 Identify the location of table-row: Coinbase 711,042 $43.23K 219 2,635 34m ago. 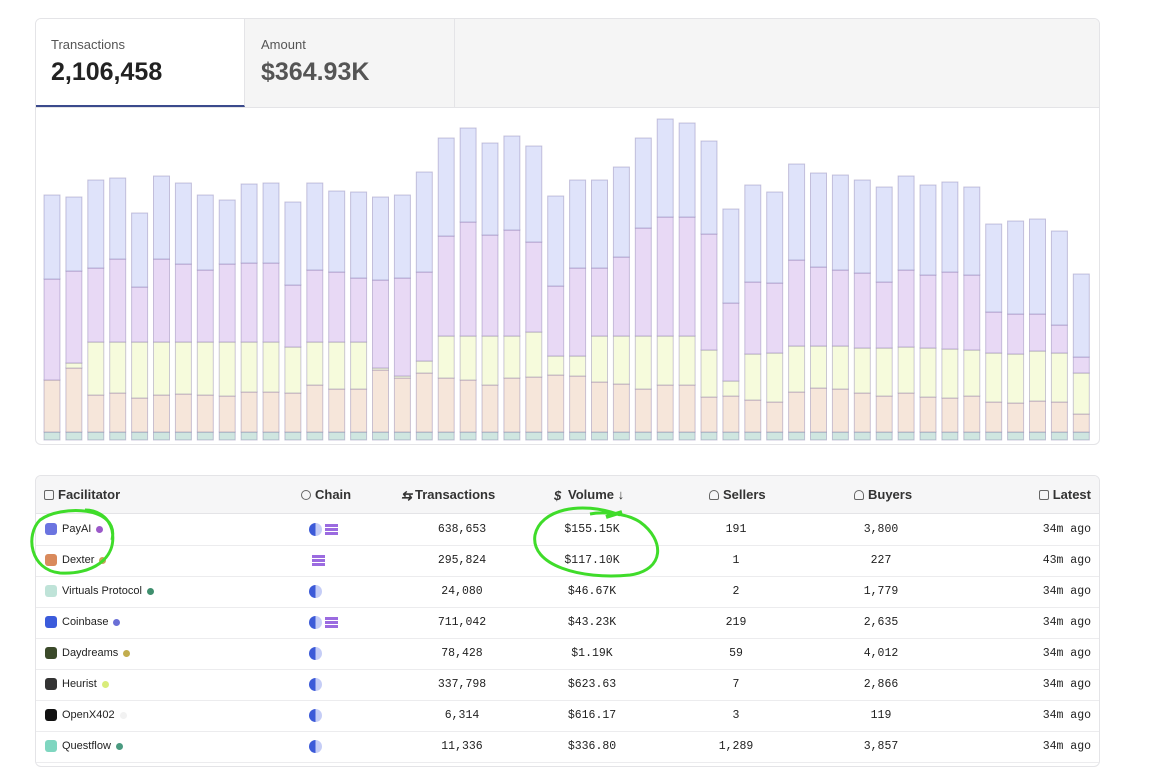
(567, 623).